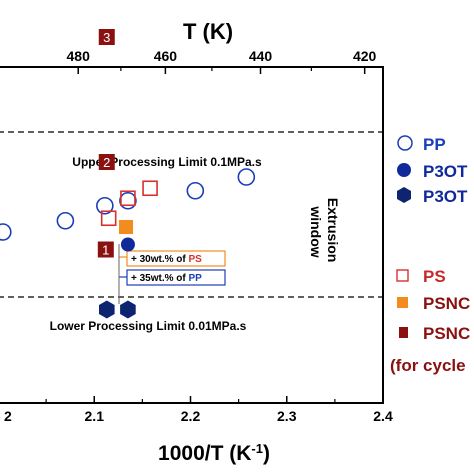 The image size is (474, 474). I want to click on legend-psnc-filled-label: PSNC, so click(446, 303).